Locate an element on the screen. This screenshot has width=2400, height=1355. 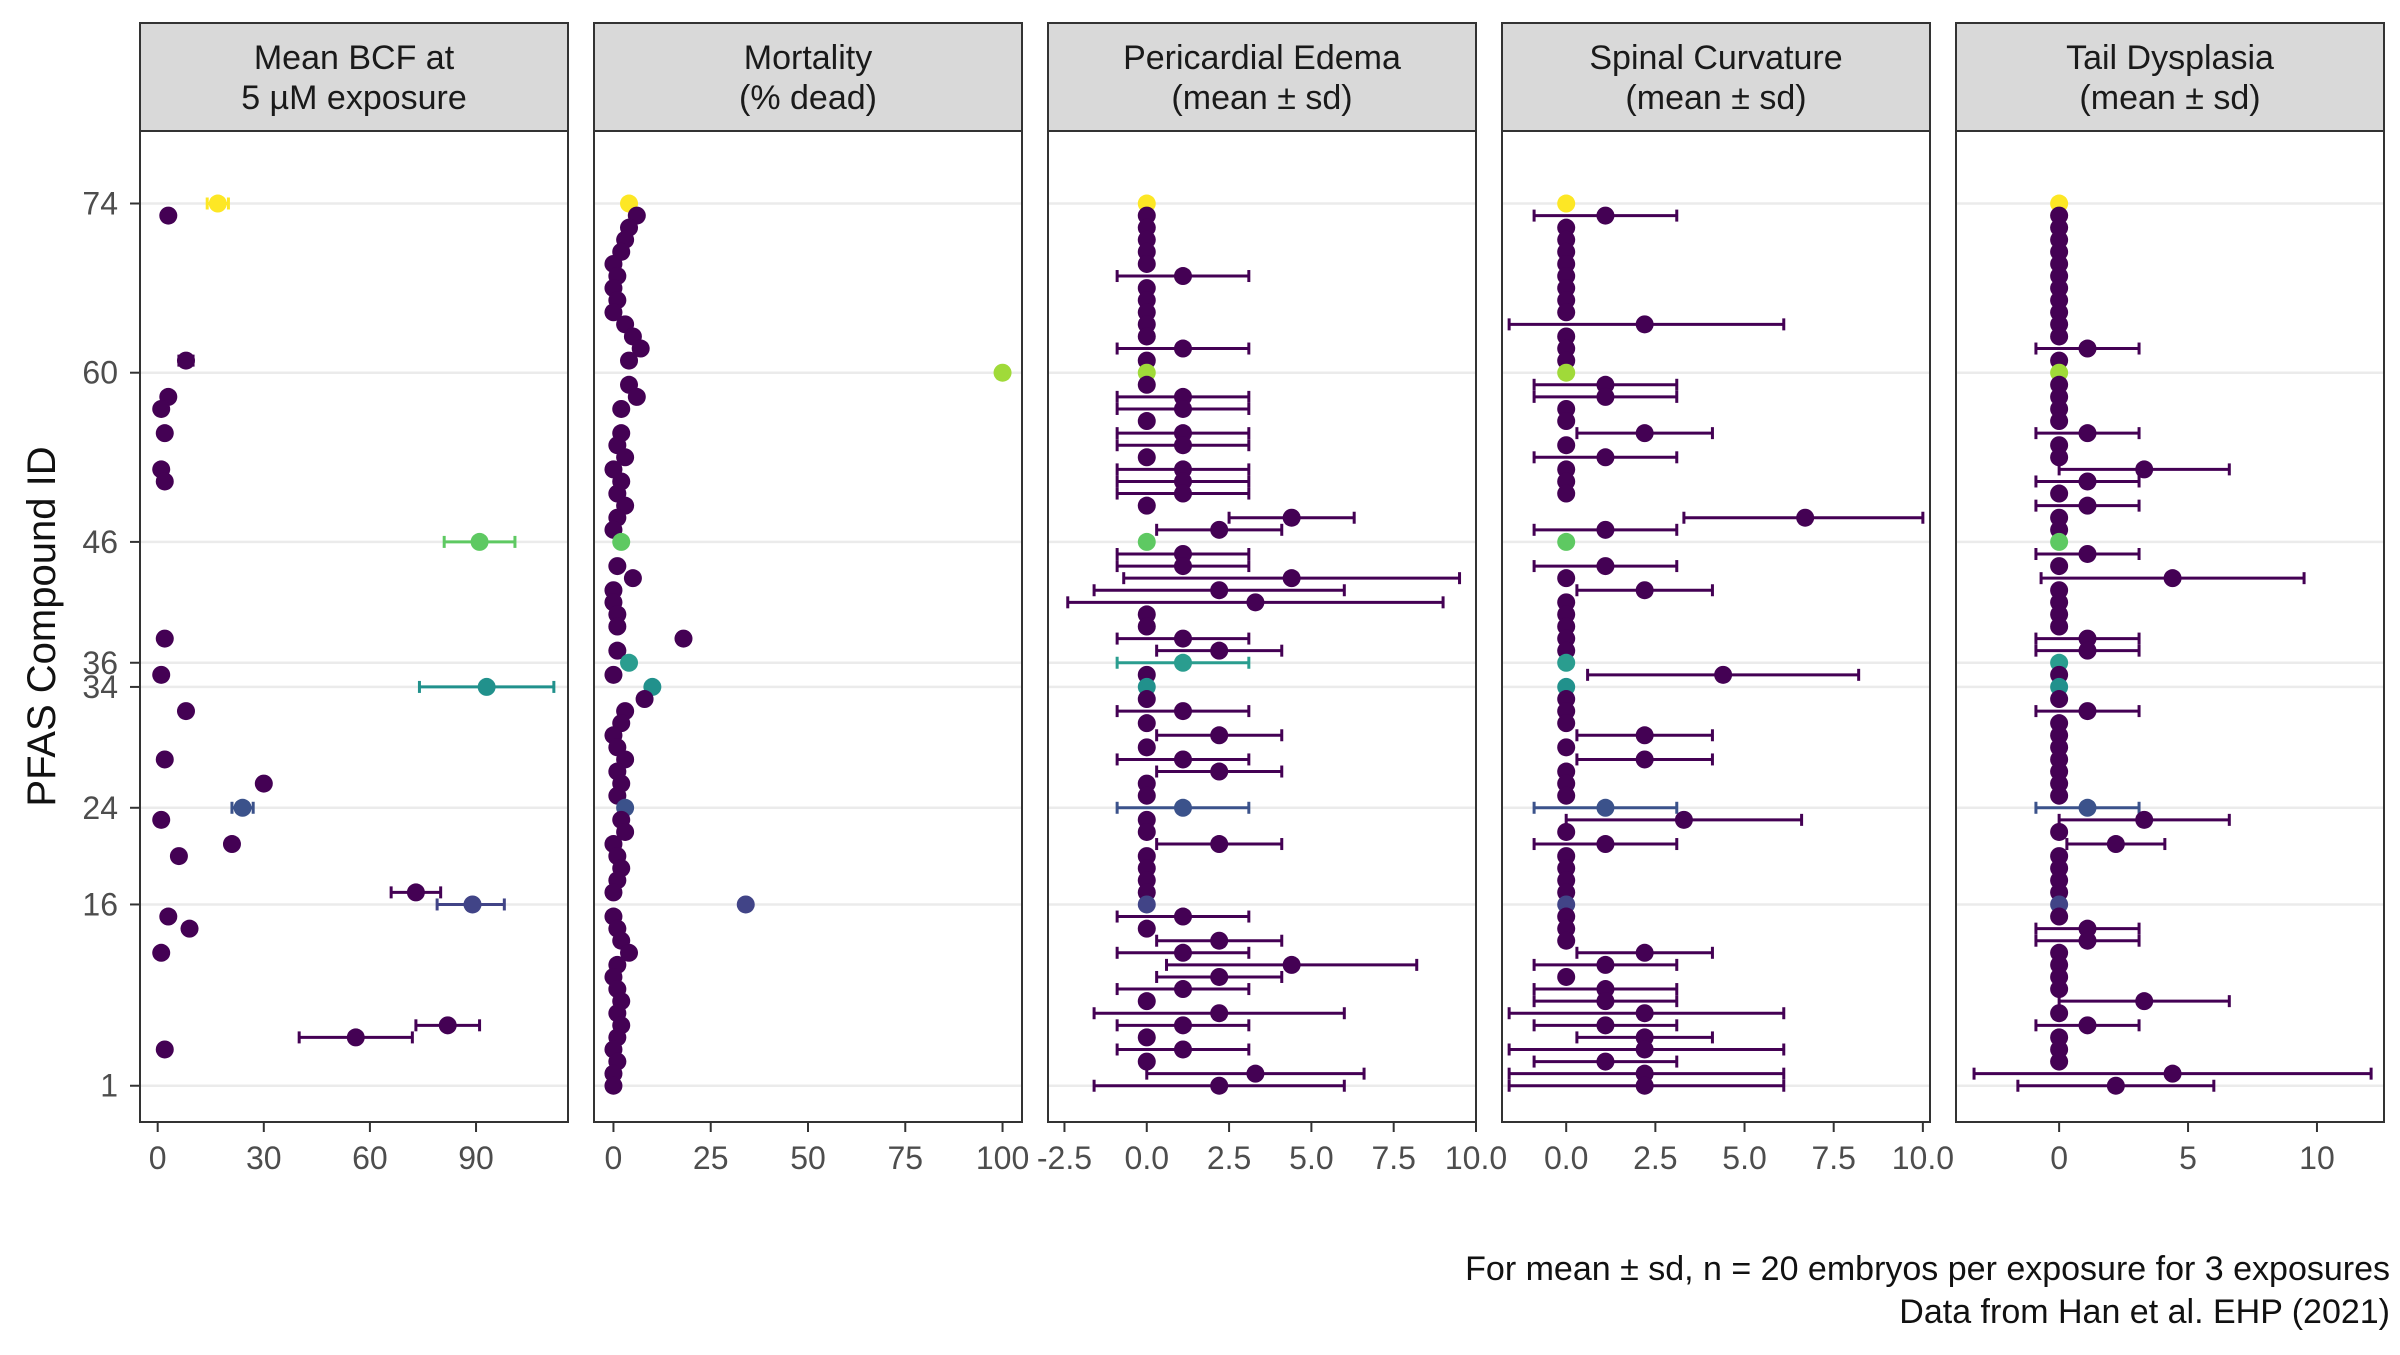
x-tick-label: 0 is located at coordinates (614, 1158).